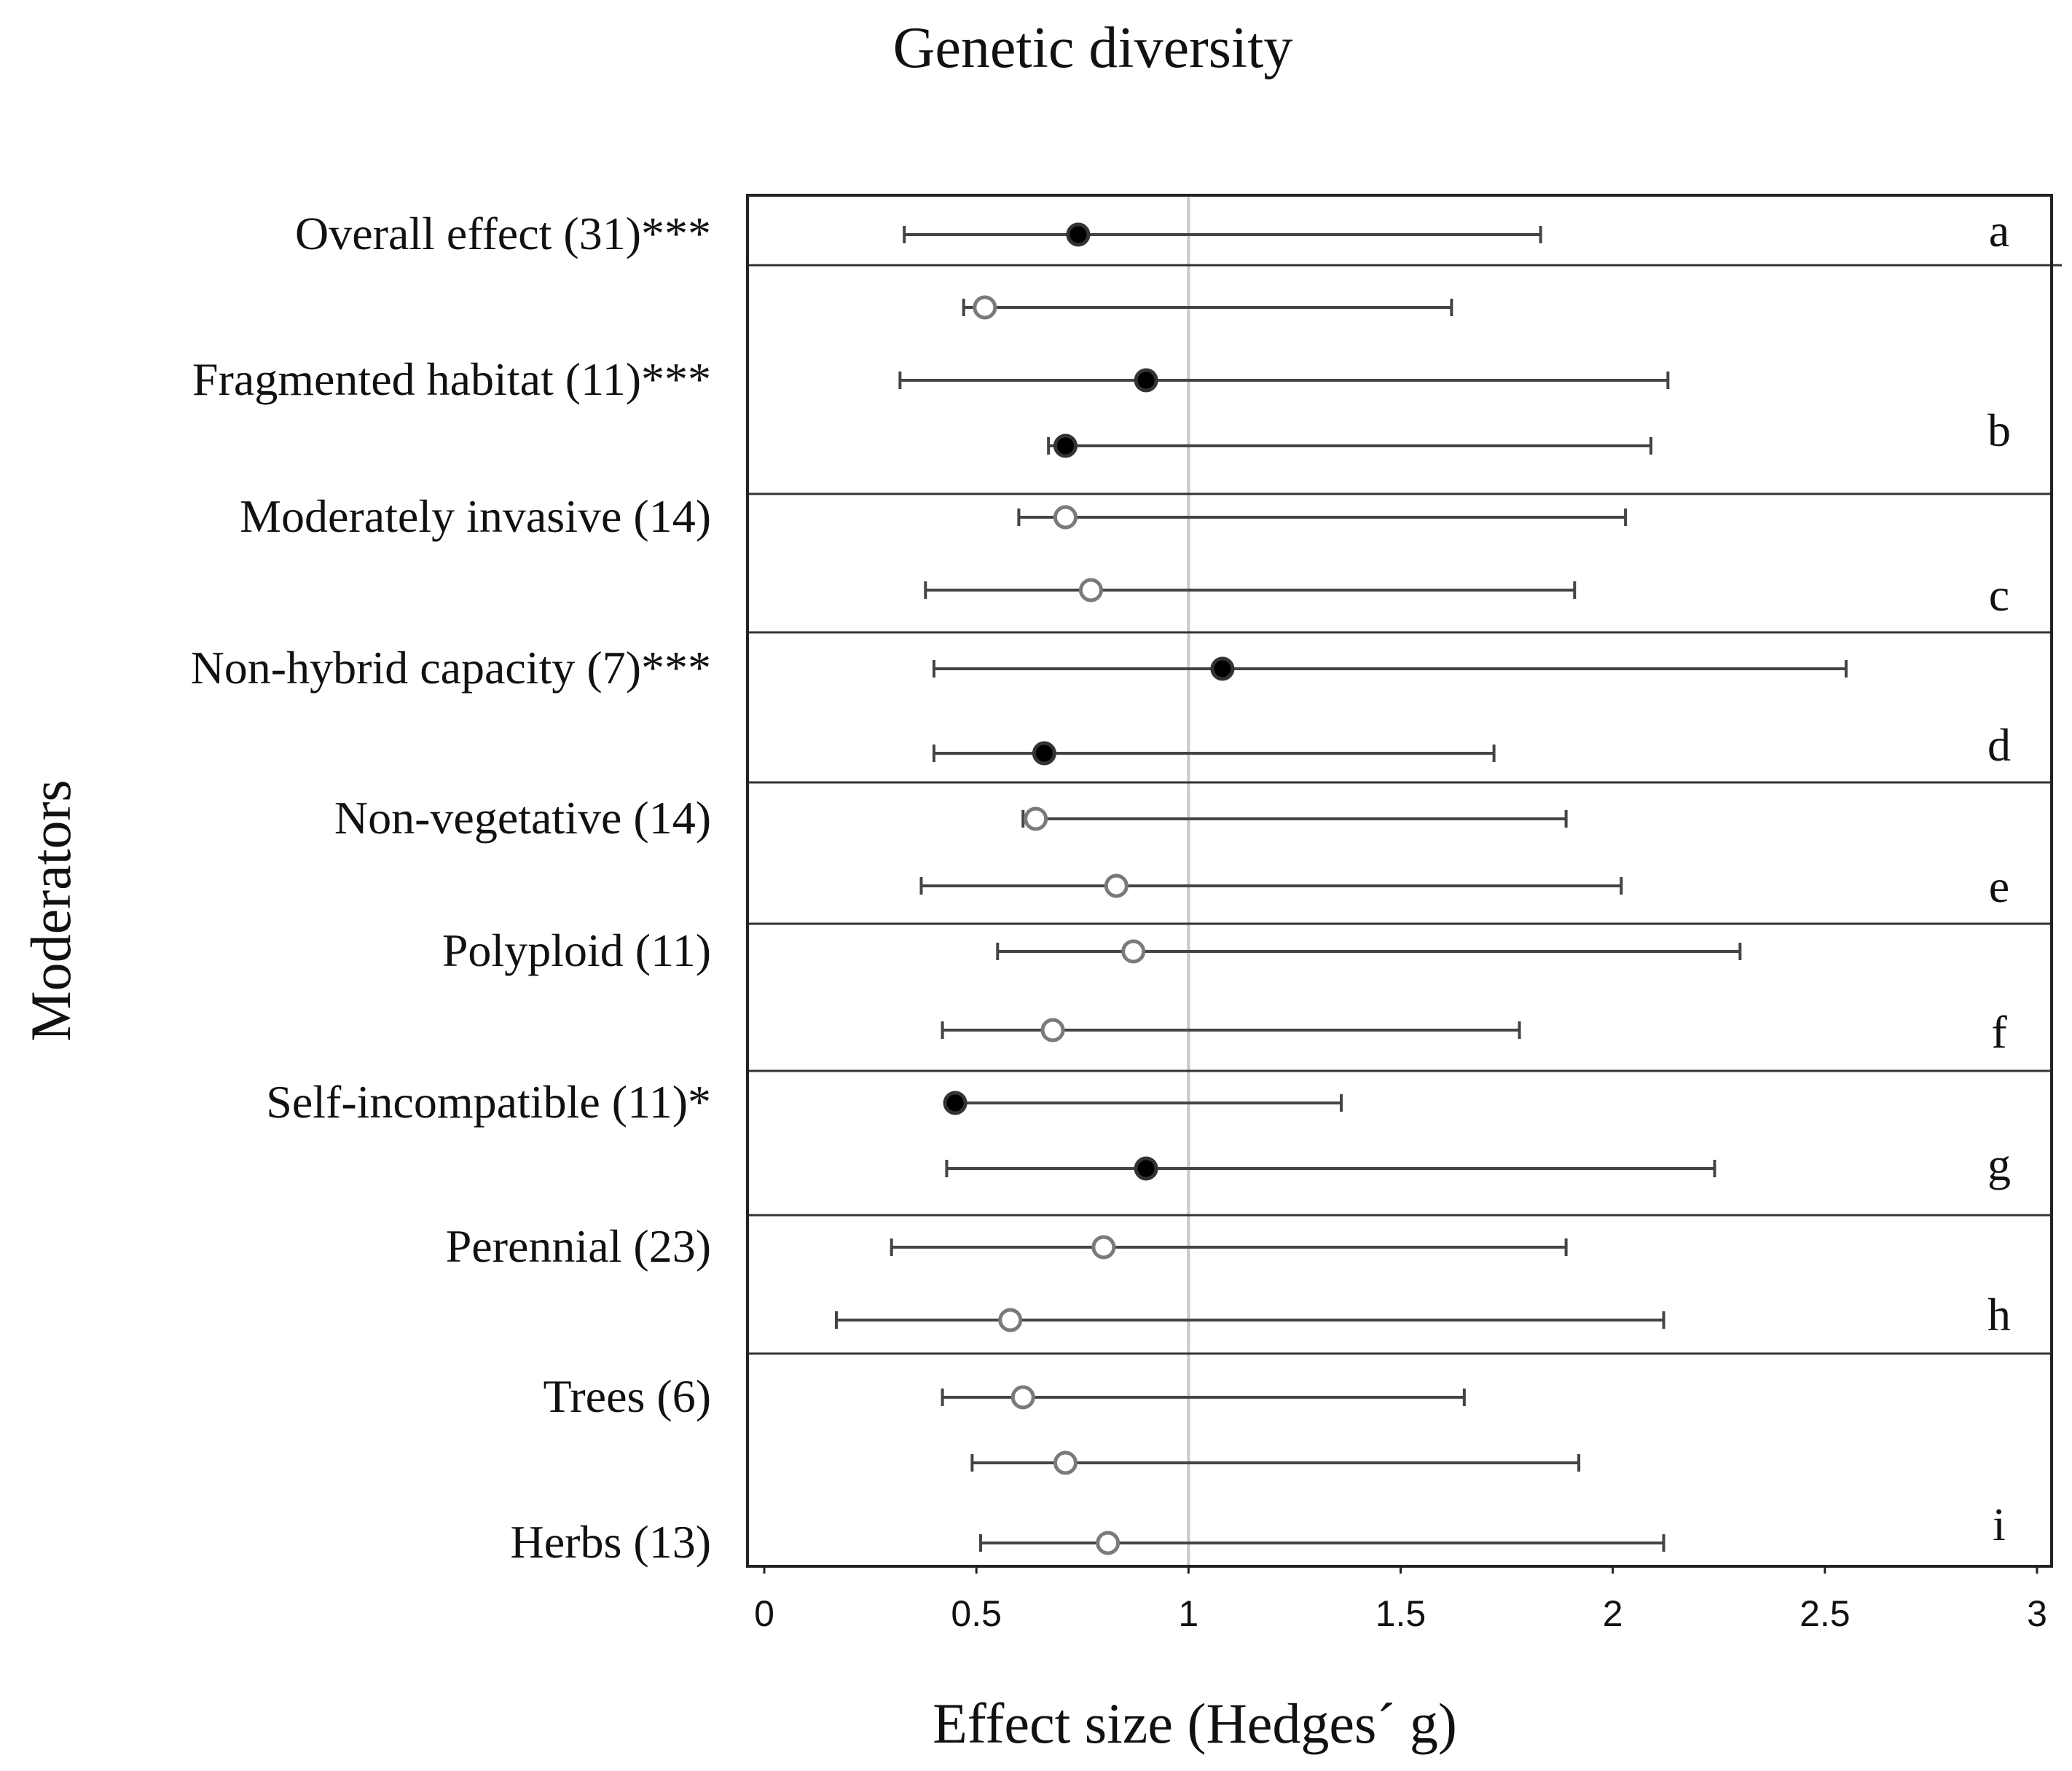 The image size is (2072, 1771). I want to click on x-tick-label: 0.5, so click(976, 1613).